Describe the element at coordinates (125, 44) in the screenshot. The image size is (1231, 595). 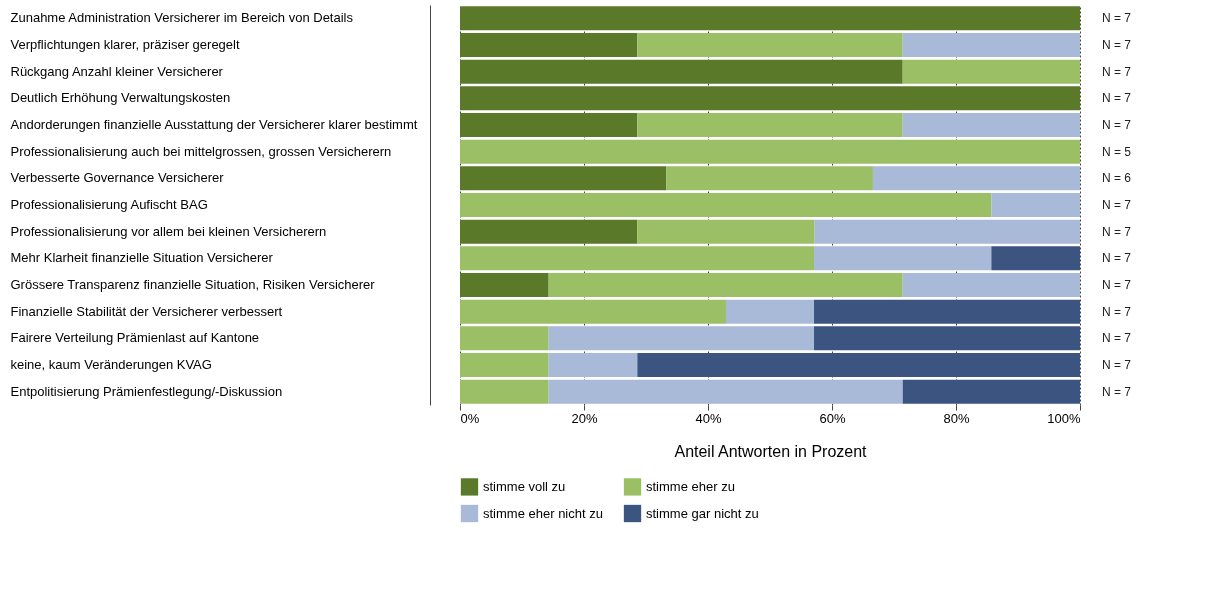
I see `y-tick-label: Verpflichtungen klarer, präziser geregelt` at that location.